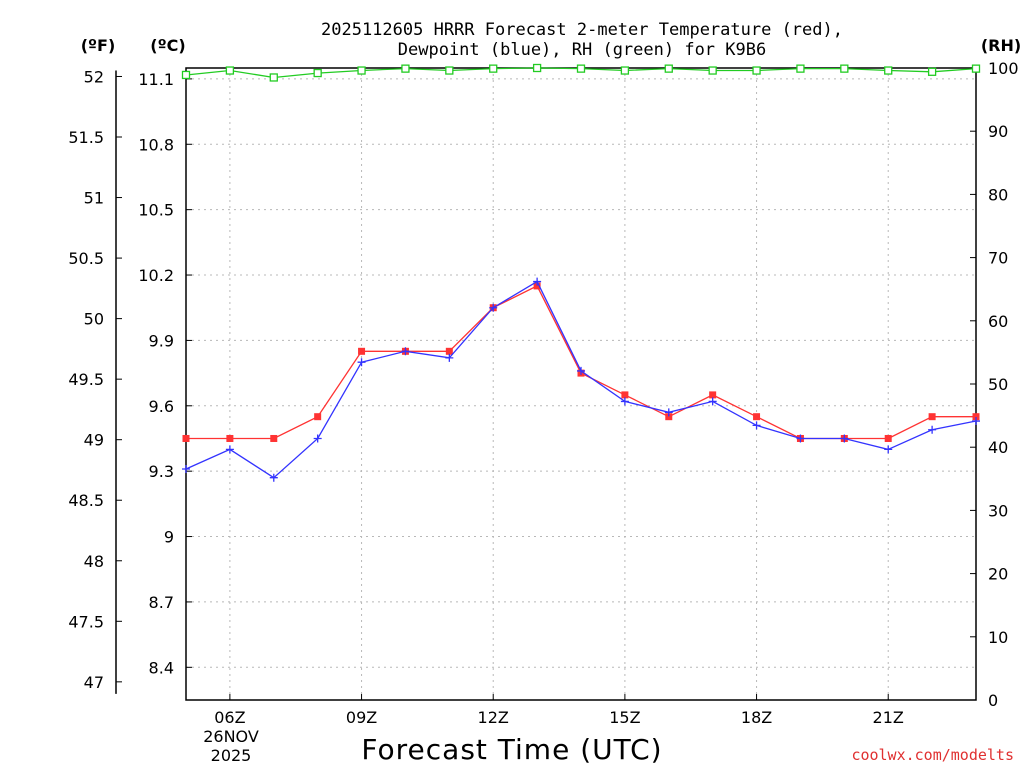  I want to click on y-tick-label-c: 10.8, so click(156, 144).